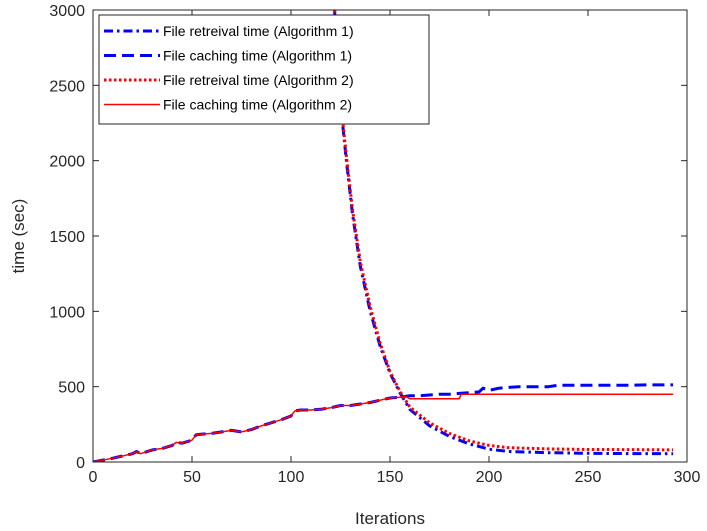 This screenshot has width=707, height=531. I want to click on legend-label-1: File retreival time (Algorithm 1), so click(258, 31).